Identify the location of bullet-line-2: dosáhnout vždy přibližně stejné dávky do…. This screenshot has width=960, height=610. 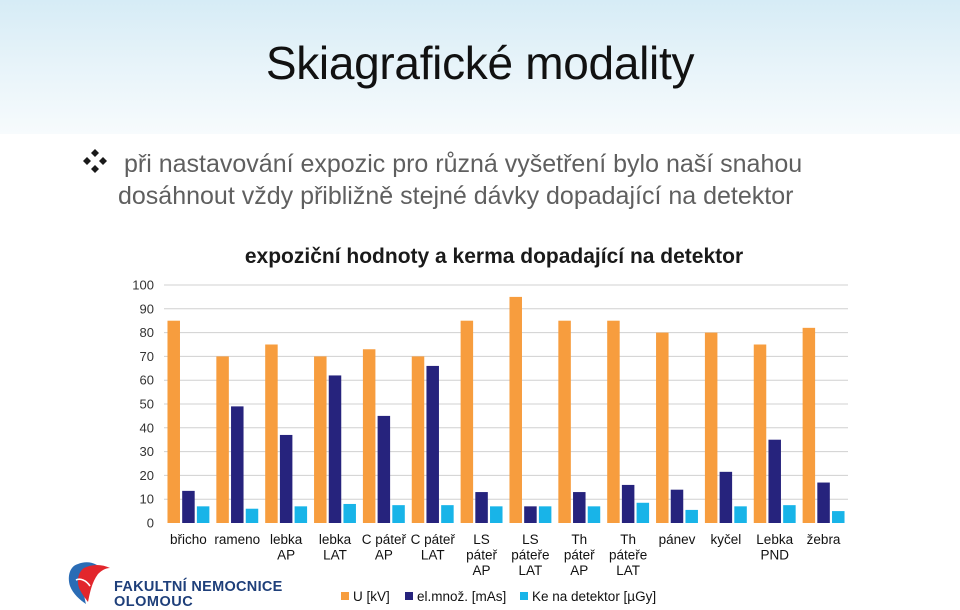
(456, 196).